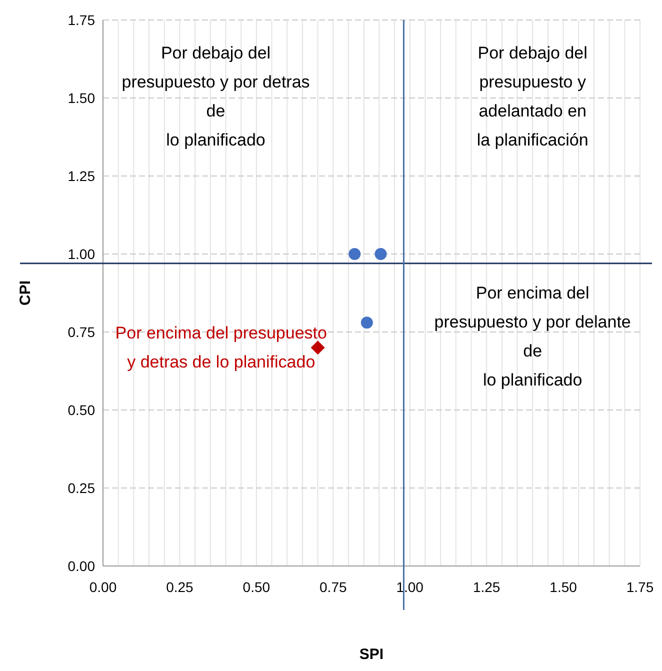  Describe the element at coordinates (256, 587) in the screenshot. I see `x-tick-label: 0.50` at that location.